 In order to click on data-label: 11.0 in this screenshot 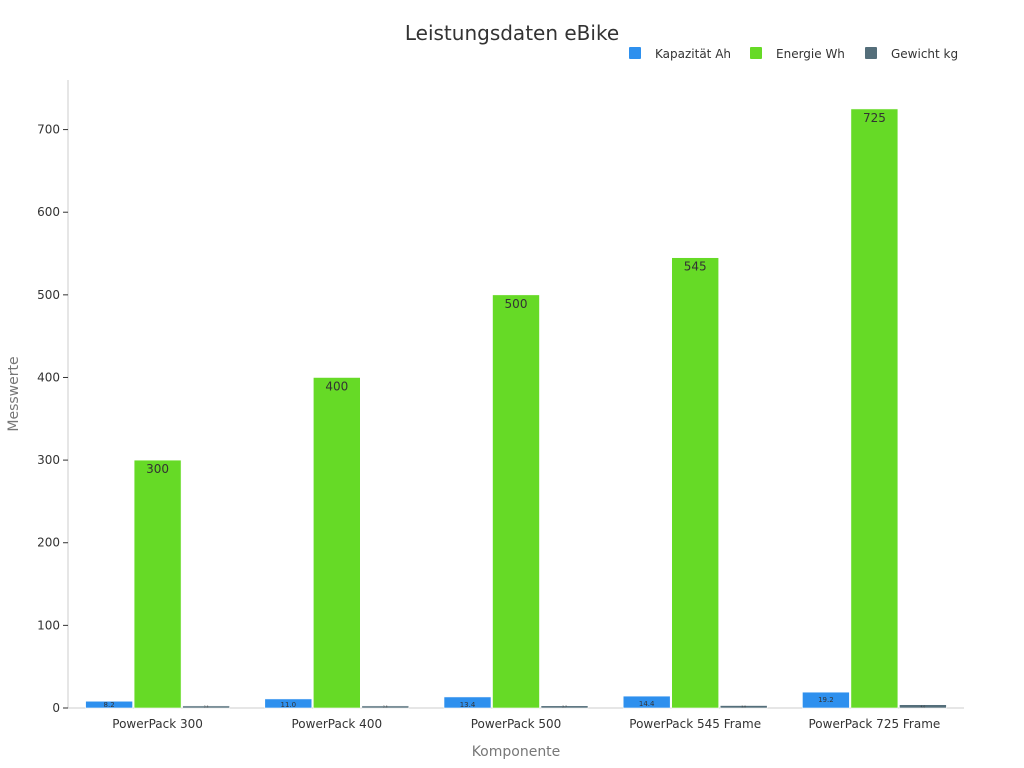, I will do `click(289, 705)`.